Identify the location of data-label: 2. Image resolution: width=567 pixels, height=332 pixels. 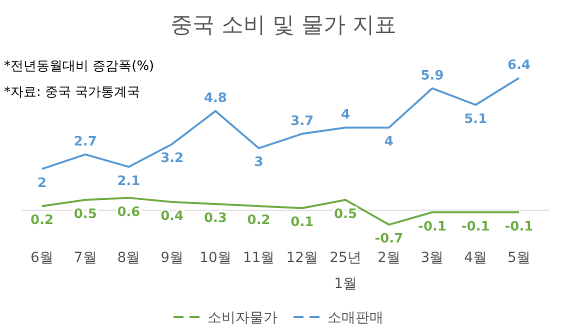
(42, 183).